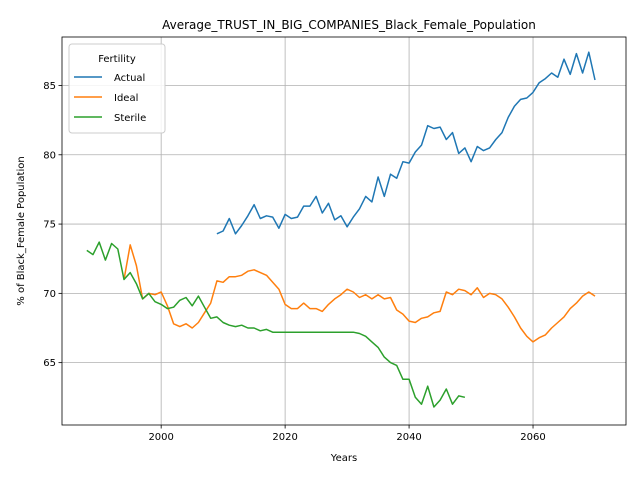 This screenshot has width=640, height=480. Describe the element at coordinates (343, 458) in the screenshot. I see `x-axis-label: Years` at that location.